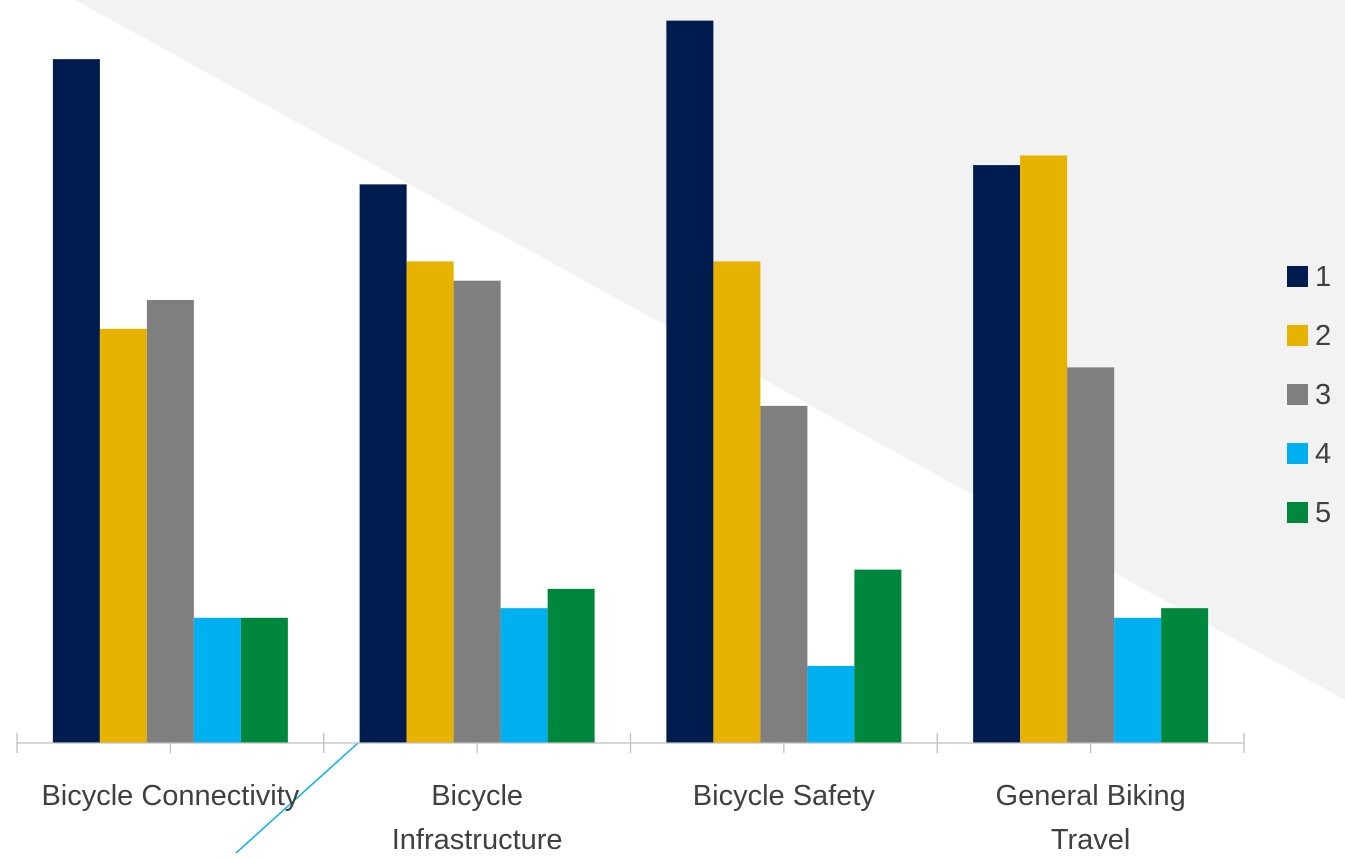 This screenshot has height=858, width=1345. Describe the element at coordinates (477, 838) in the screenshot. I see `x-tick-label: Infrastructure` at that location.